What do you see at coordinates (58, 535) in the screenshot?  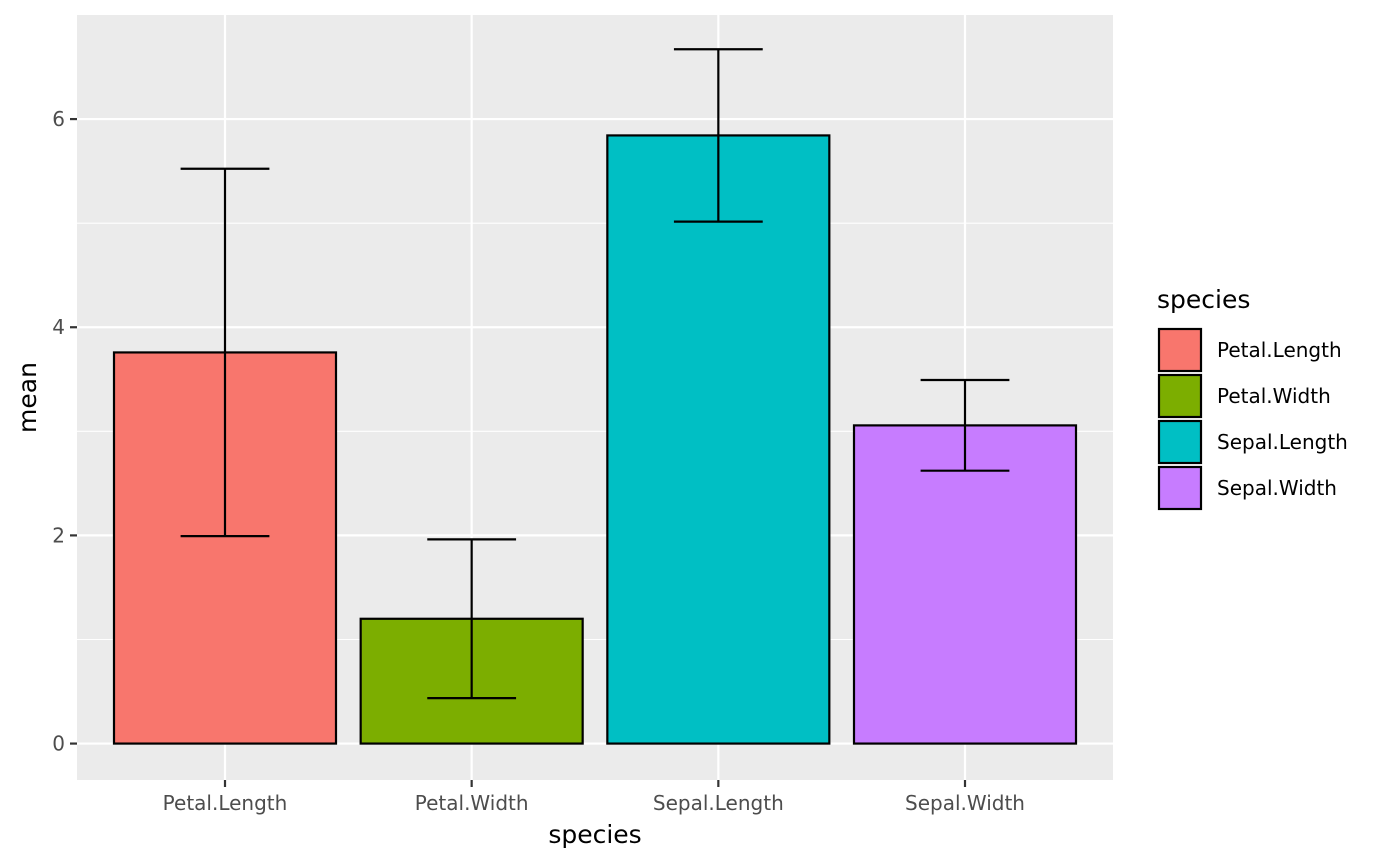 I see `y-tick-label: 2` at bounding box center [58, 535].